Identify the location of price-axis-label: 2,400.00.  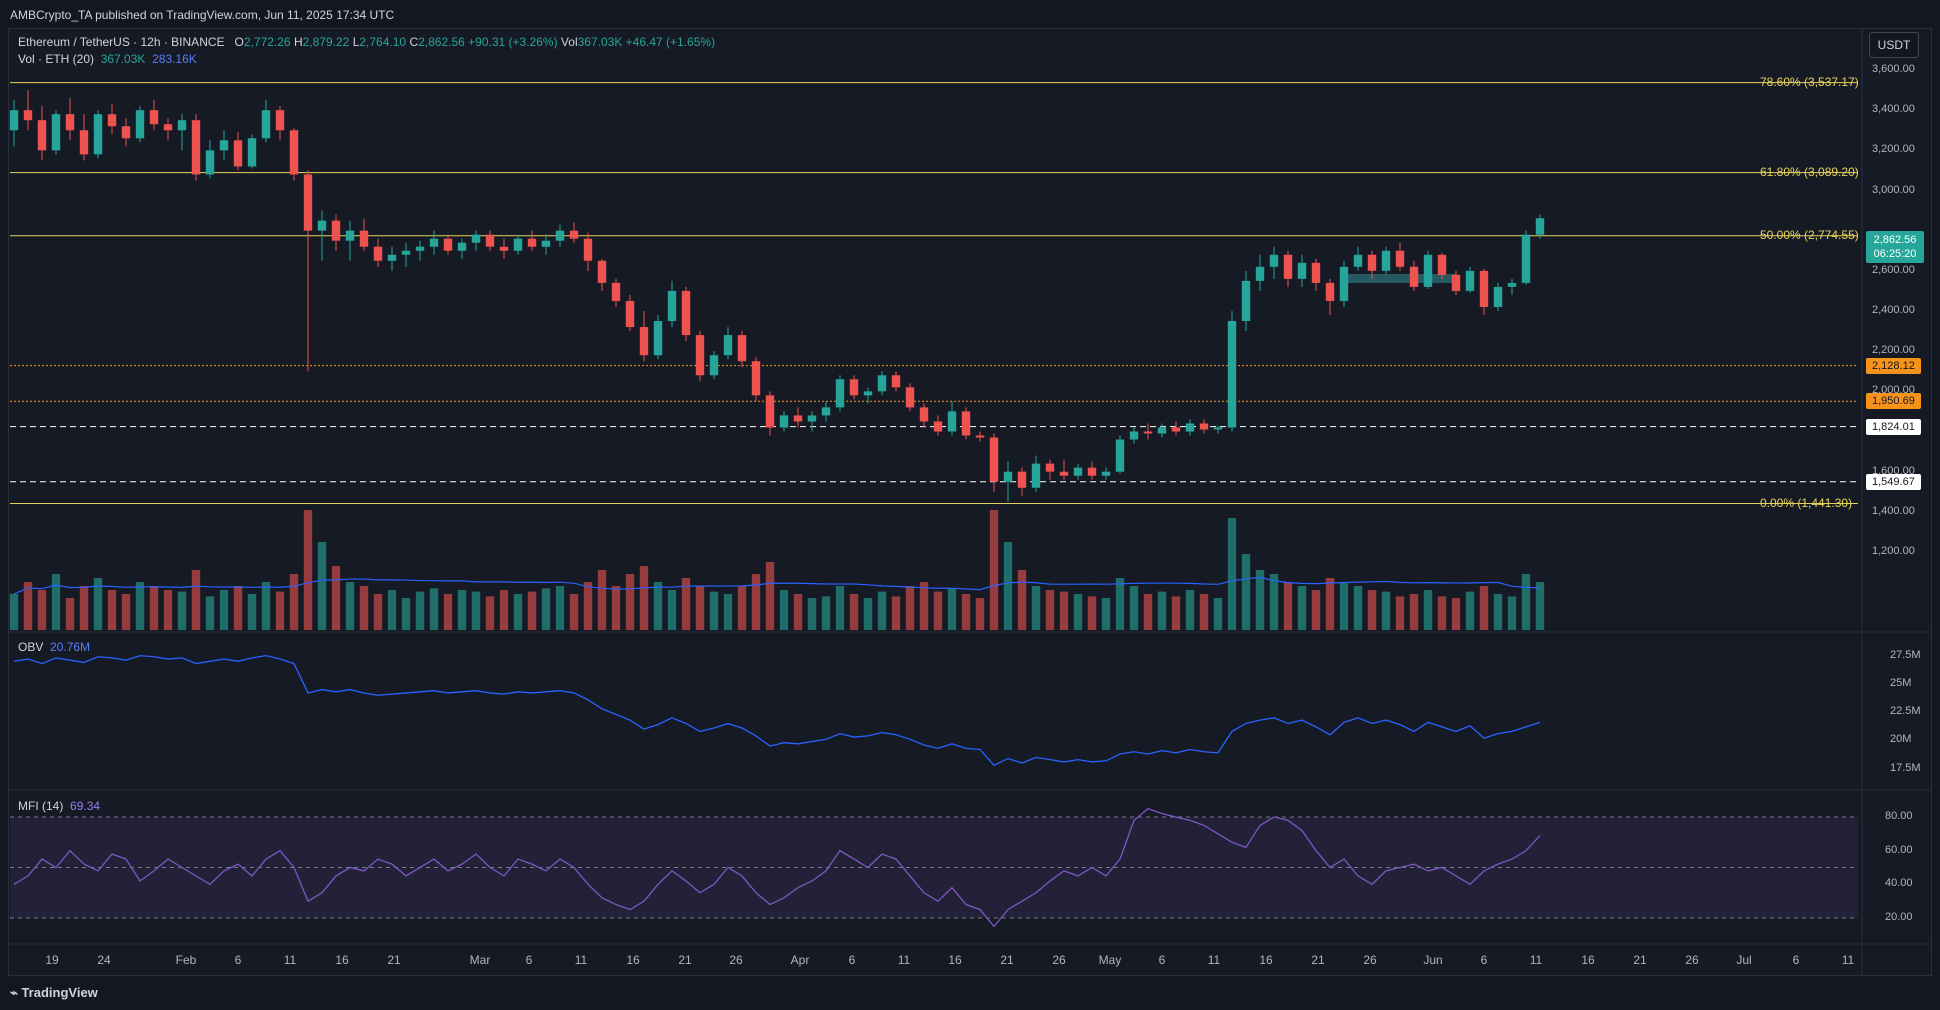
(1893, 310).